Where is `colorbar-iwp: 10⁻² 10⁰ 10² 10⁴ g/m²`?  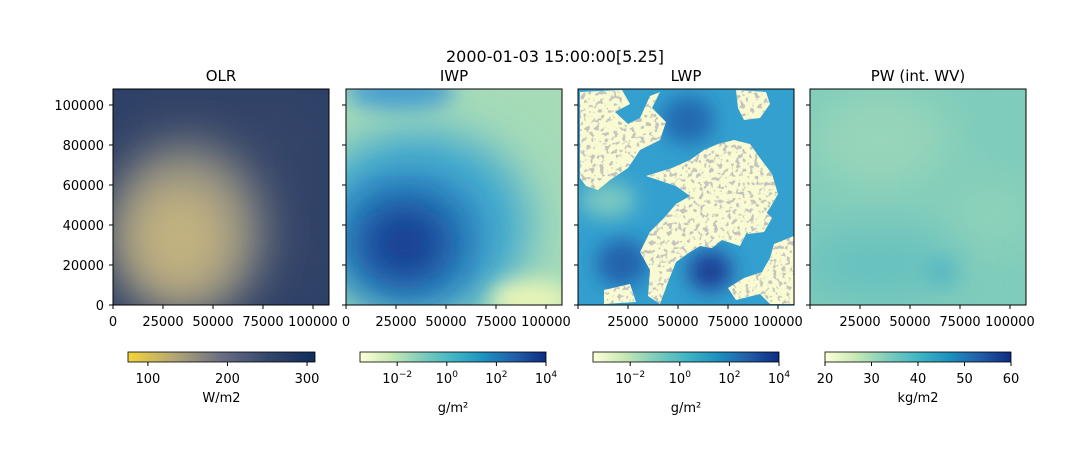 colorbar-iwp: 10⁻² 10⁰ 10² 10⁴ g/m² is located at coordinates (458, 383).